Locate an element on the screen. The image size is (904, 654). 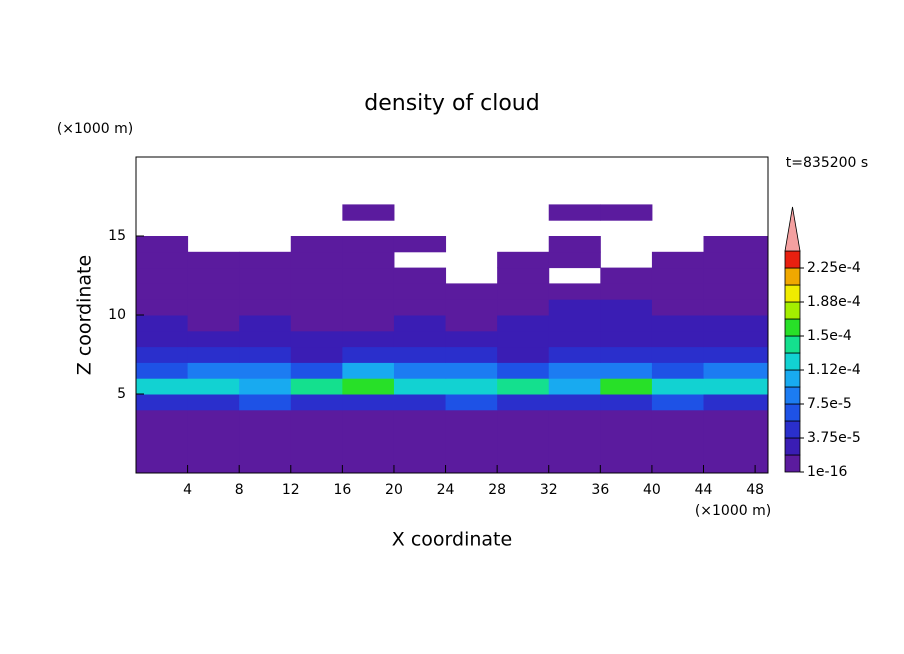
y-tick-label: 10 is located at coordinates (117, 315).